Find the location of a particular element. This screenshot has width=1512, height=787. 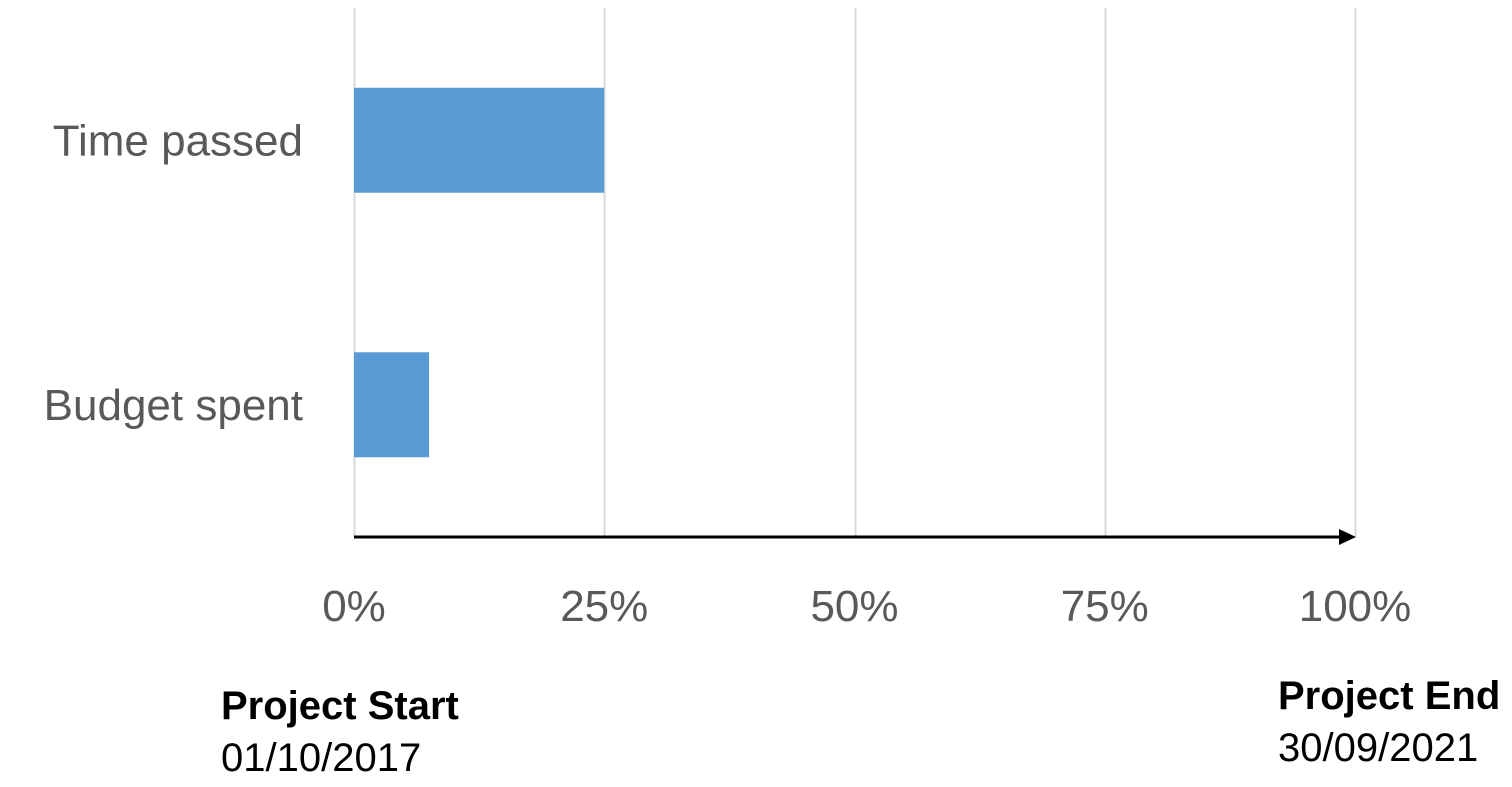

x-tick-labels: 0% 25% 50% 75% 100% is located at coordinates (866, 606).